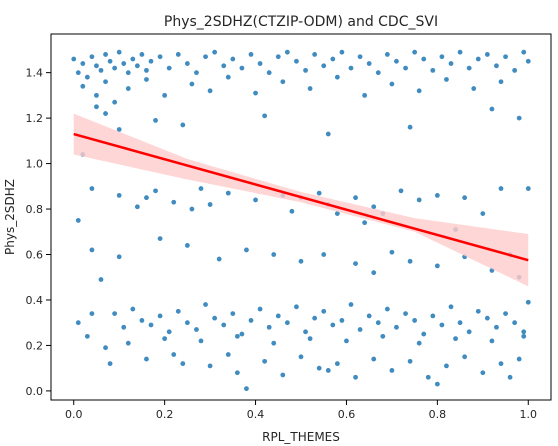 The height and width of the screenshot is (446, 558). I want to click on x-tick-label: 0.2, so click(165, 414).